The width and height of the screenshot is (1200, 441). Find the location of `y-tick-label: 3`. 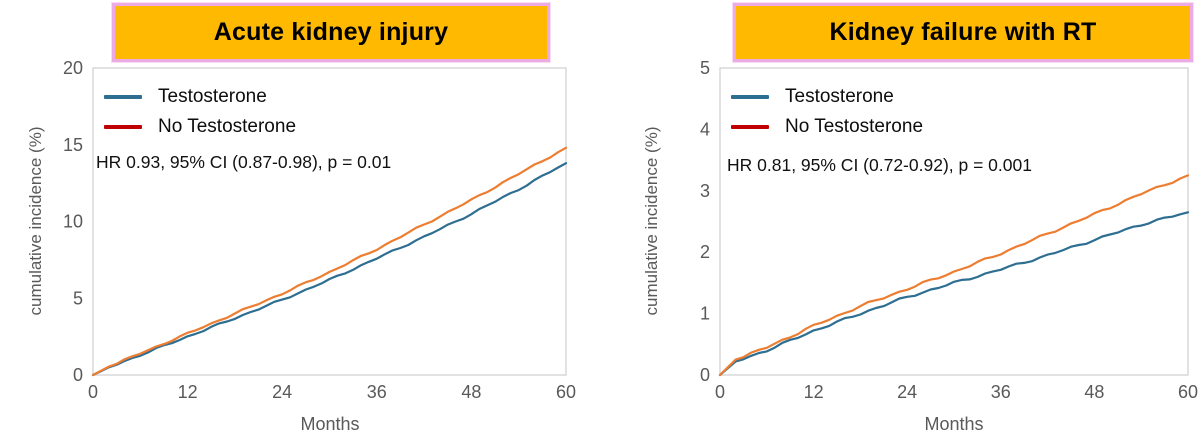

y-tick-label: 3 is located at coordinates (705, 191).